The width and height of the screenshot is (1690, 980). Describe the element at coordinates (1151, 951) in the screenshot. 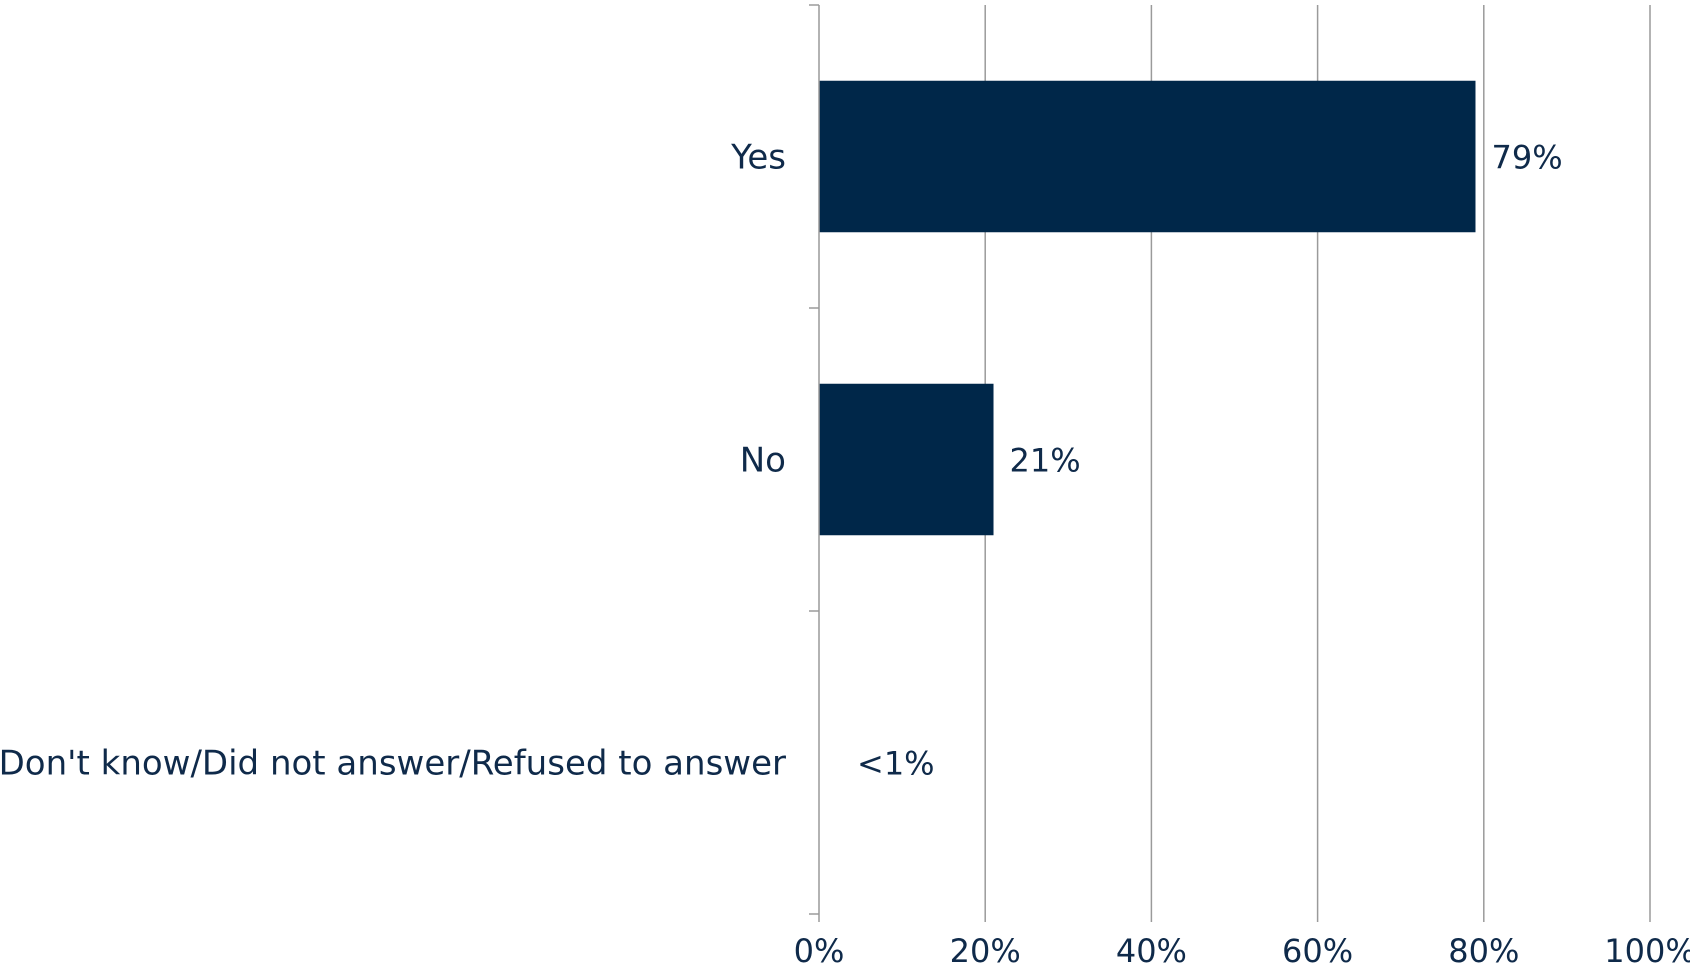

I see `x-tick-label: 40%` at that location.